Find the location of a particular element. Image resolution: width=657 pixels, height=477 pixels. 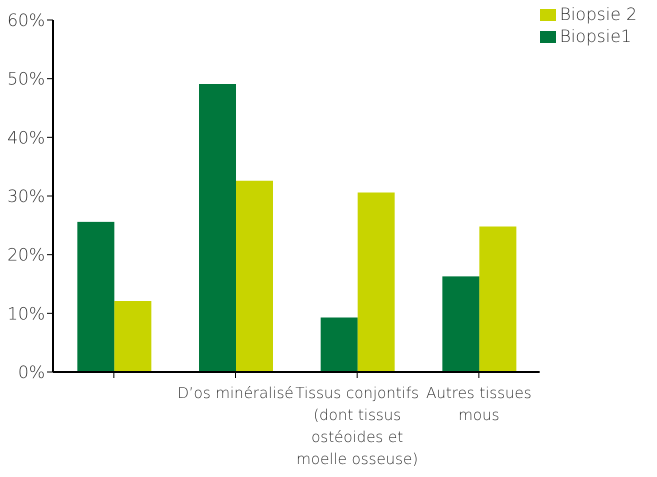

x-tick-label: Tissus conjontifs (dont tissus ostéoides et moelle osseuse) is located at coordinates (357, 426).